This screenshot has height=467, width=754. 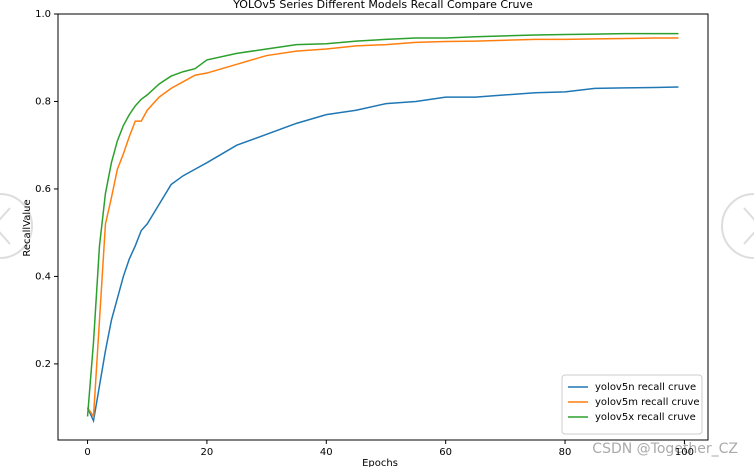 I want to click on legend-label: yolov5m recall cruve, so click(x=647, y=402).